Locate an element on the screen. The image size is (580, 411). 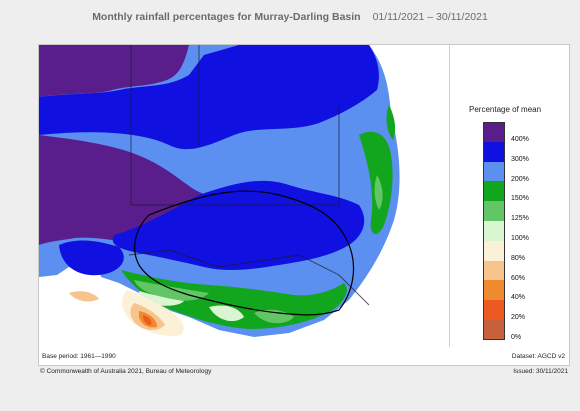
legend-row: 40% is located at coordinates (519, 291).